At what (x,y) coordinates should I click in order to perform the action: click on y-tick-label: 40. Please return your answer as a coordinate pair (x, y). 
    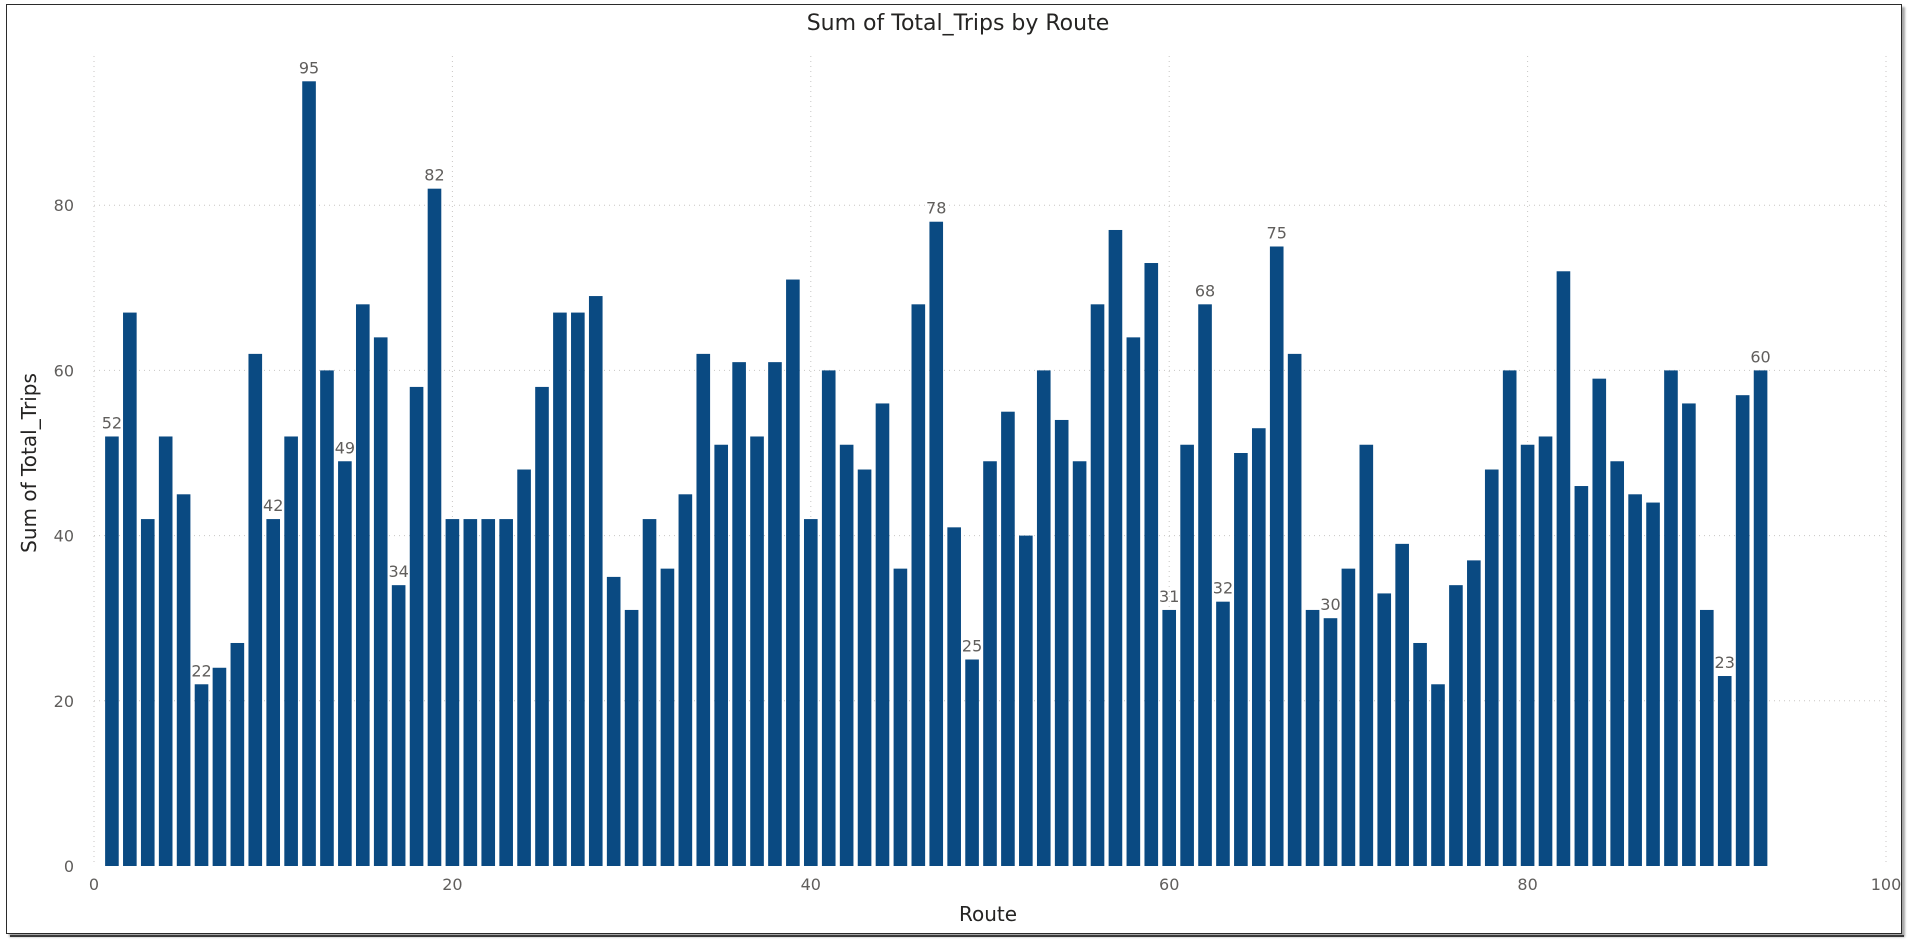
    Looking at the image, I should click on (64, 536).